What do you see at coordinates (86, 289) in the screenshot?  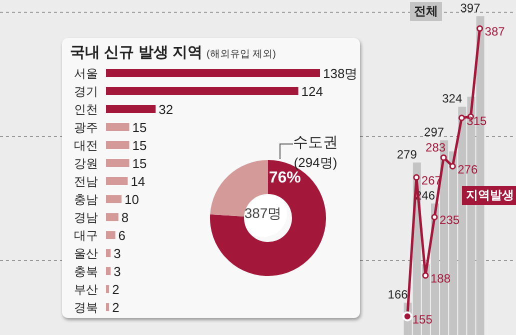 I see `y-tick-label: 부산` at bounding box center [86, 289].